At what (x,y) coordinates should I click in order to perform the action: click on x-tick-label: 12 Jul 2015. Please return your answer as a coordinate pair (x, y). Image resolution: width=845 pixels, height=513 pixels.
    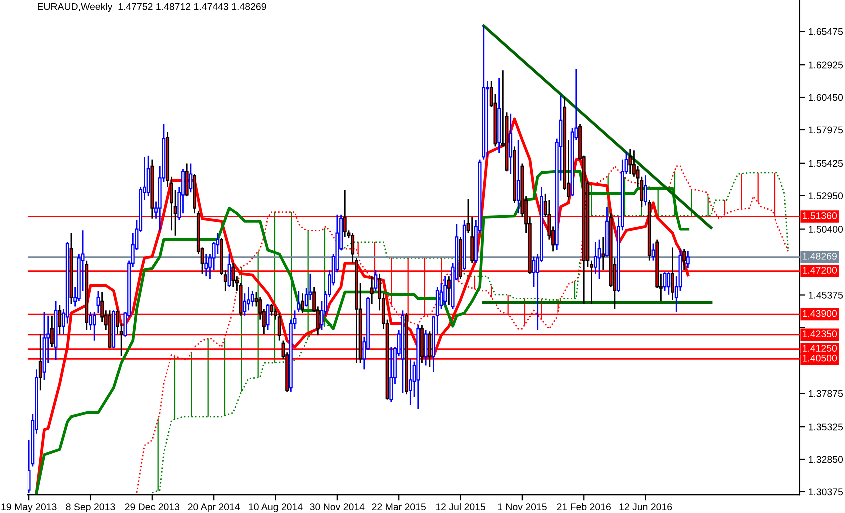
    Looking at the image, I should click on (461, 507).